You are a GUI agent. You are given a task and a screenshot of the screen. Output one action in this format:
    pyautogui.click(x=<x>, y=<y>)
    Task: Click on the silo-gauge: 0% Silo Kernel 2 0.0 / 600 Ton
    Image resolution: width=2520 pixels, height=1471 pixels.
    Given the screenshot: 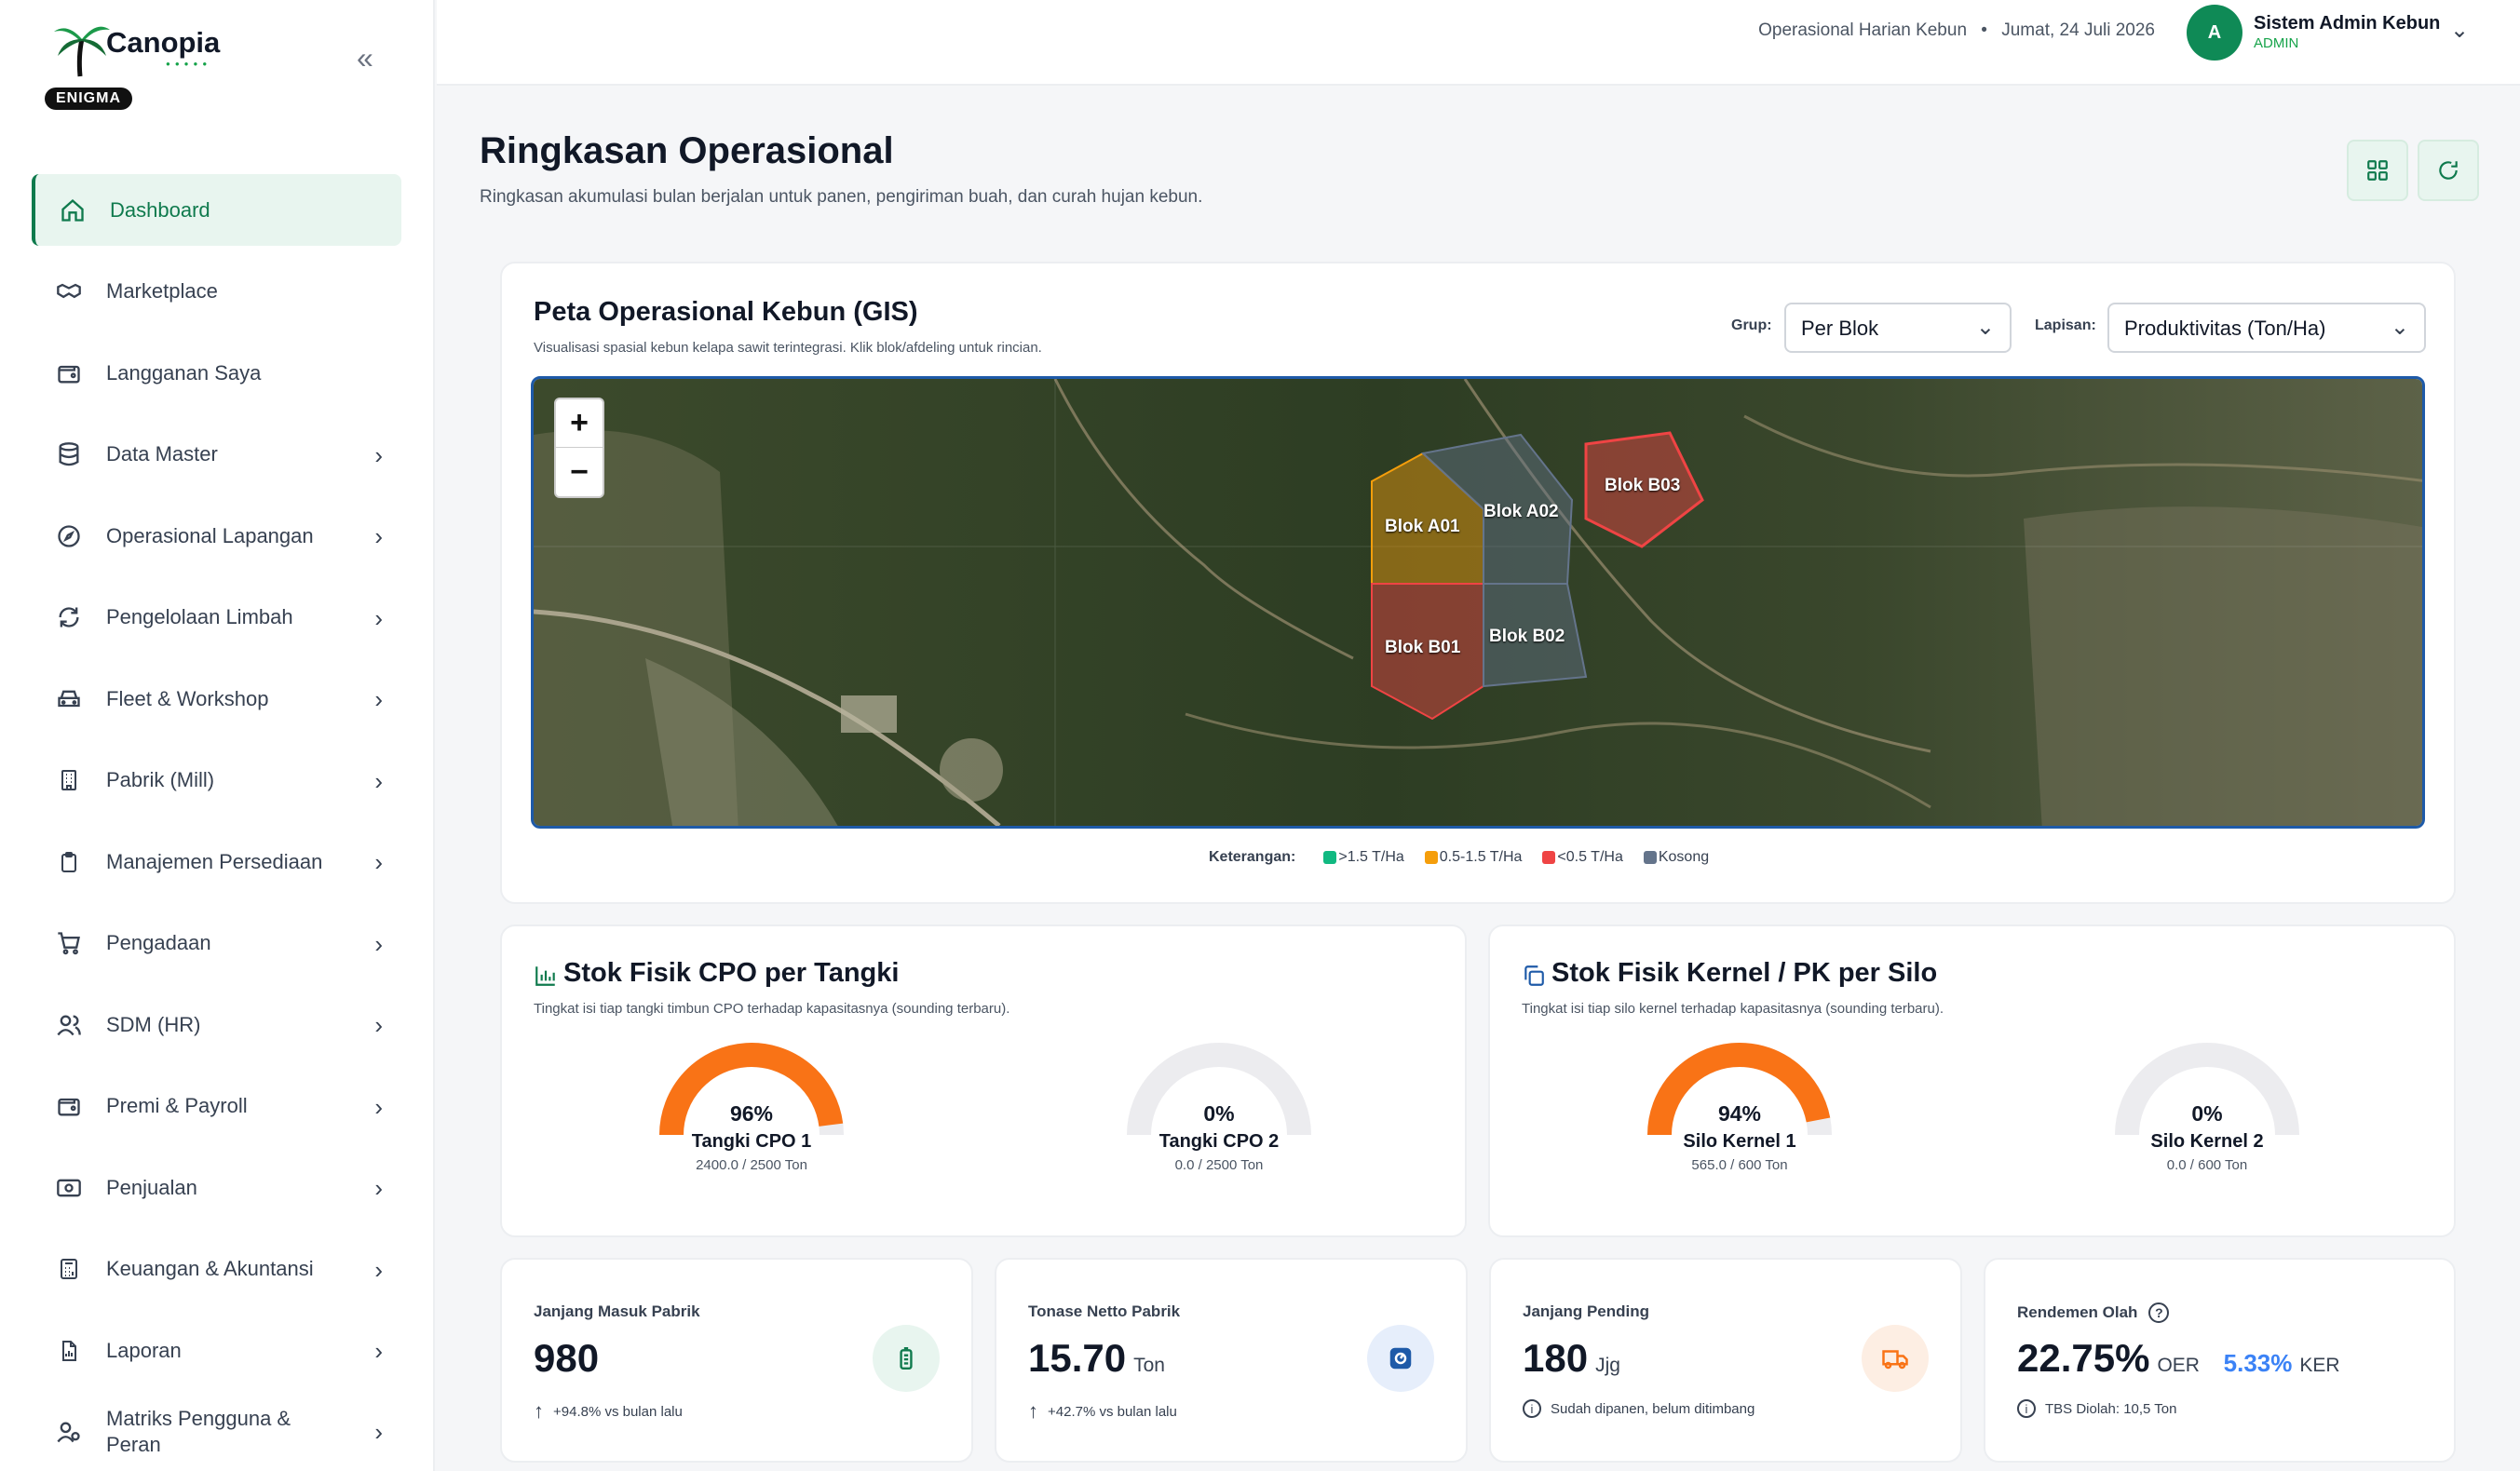 What is the action you would take?
    pyautogui.click(x=2207, y=1122)
    